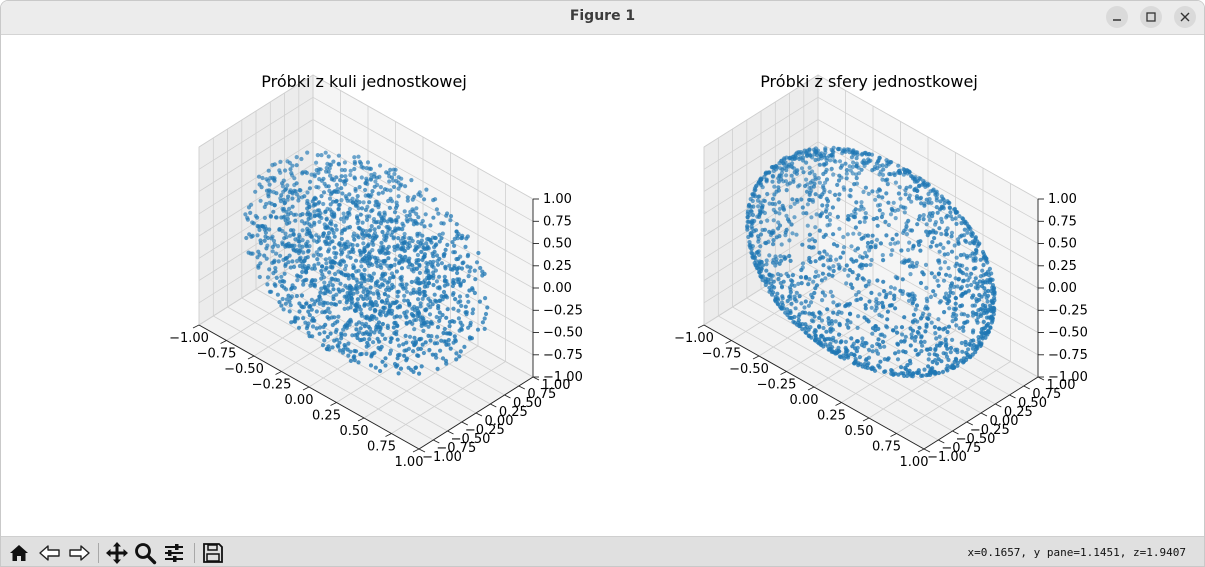  Describe the element at coordinates (196, 326) in the screenshot. I see `tick-mark` at that location.